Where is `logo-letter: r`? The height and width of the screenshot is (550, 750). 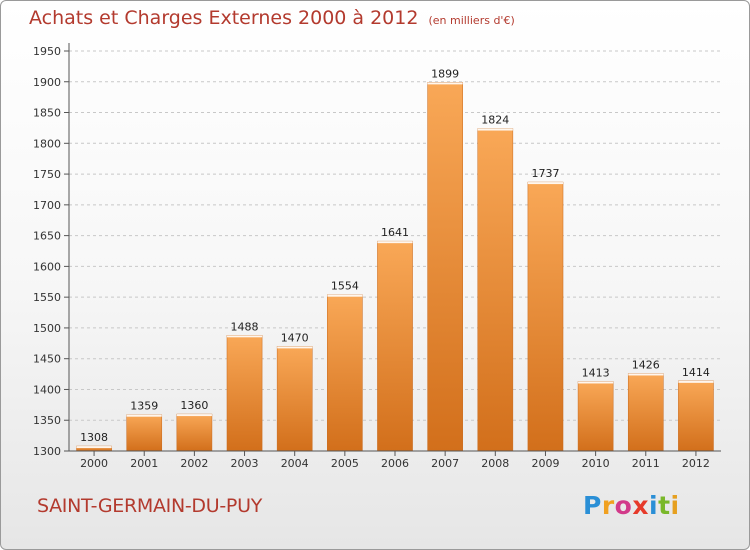 logo-letter: r is located at coordinates (608, 505).